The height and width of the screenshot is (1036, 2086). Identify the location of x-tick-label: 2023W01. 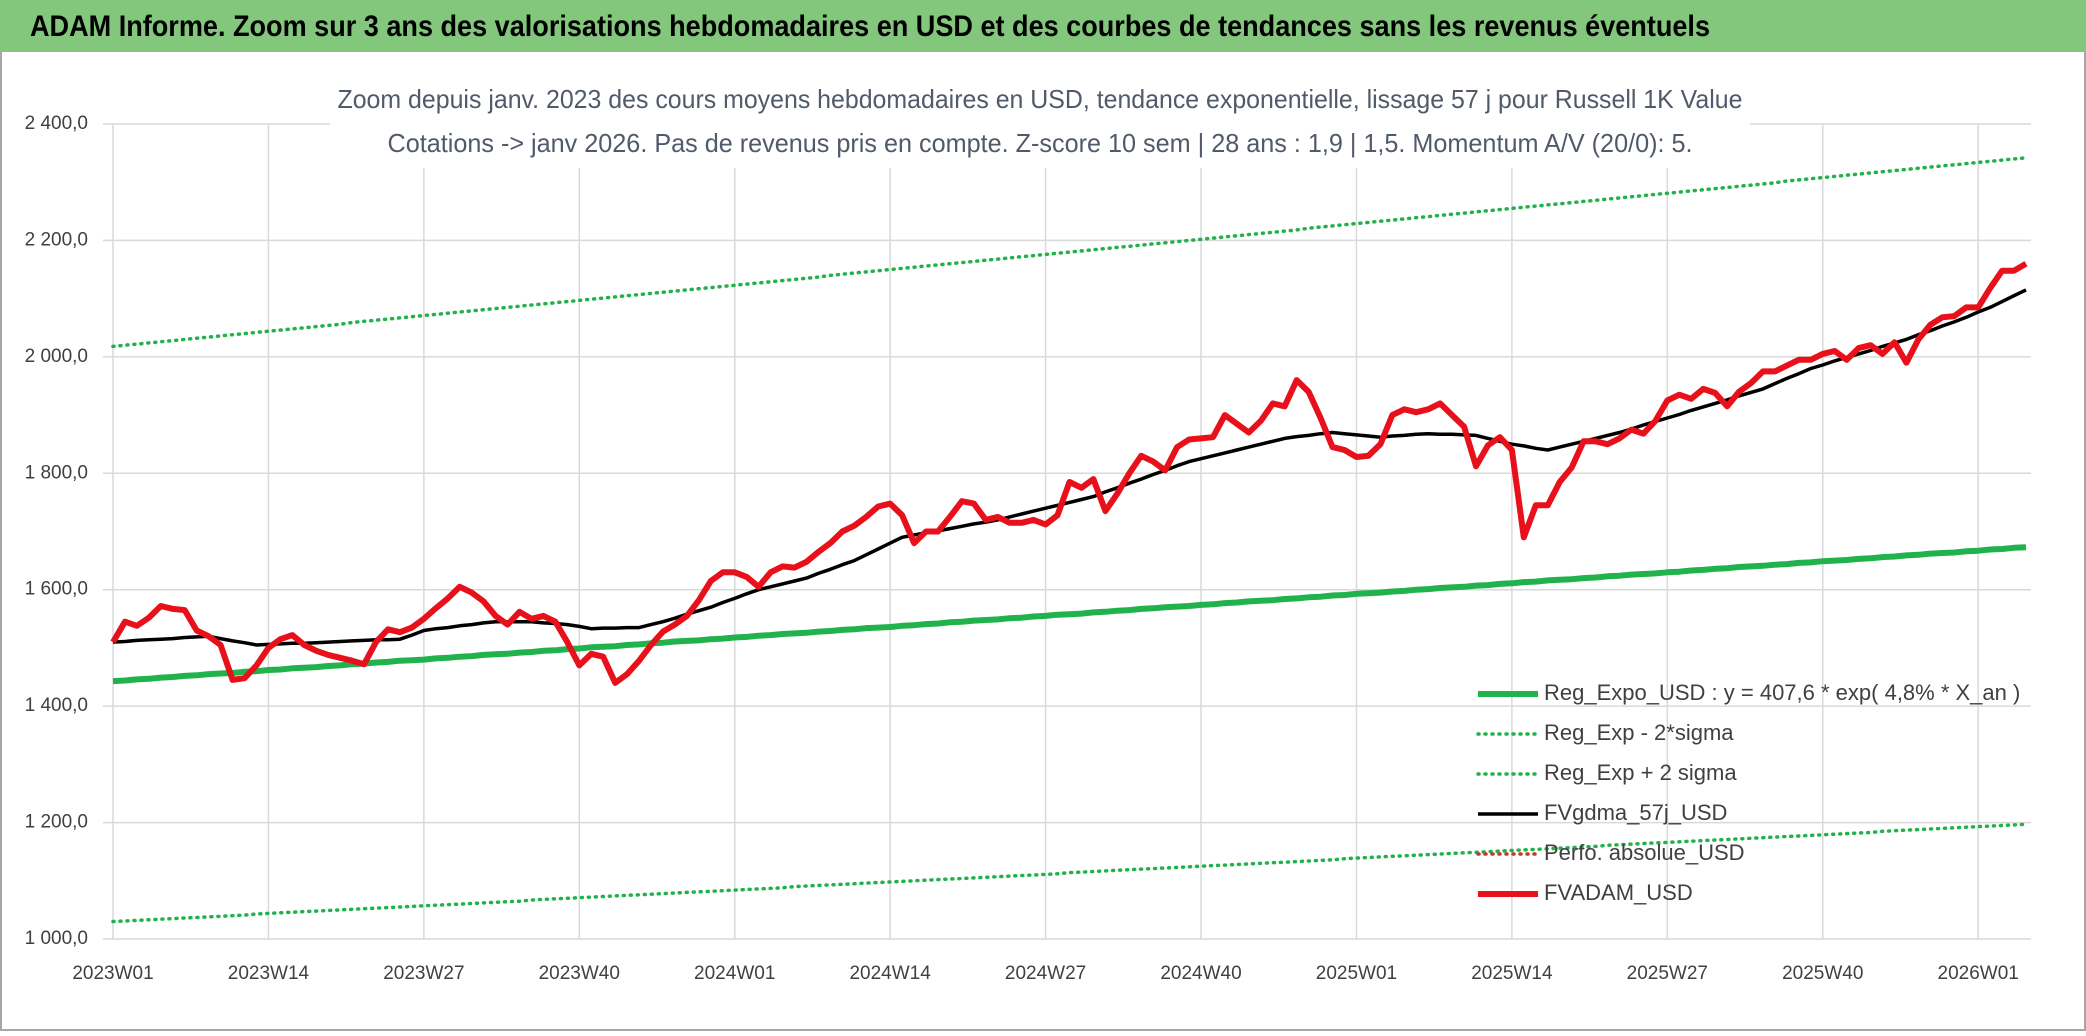
(112, 973).